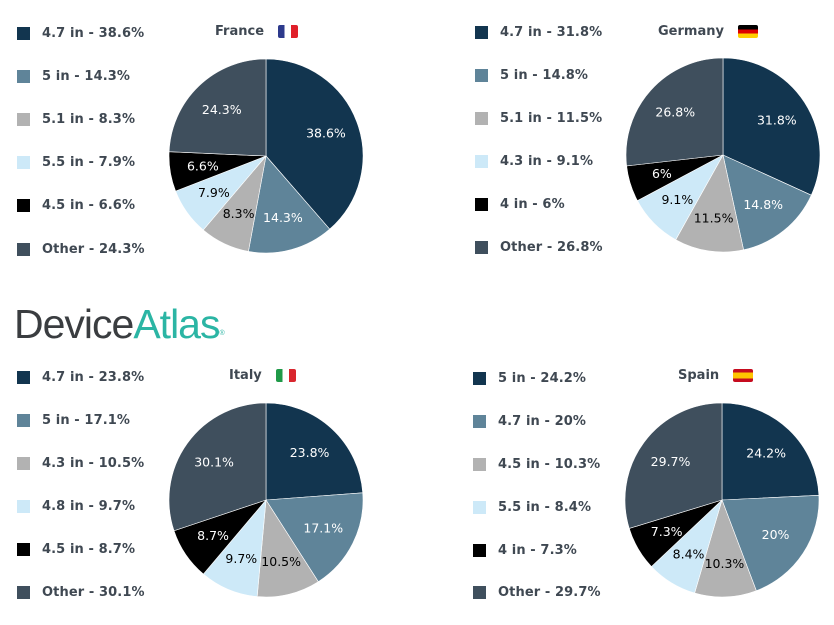 This screenshot has height=625, width=834. I want to click on chart-title: Germany, so click(708, 31).